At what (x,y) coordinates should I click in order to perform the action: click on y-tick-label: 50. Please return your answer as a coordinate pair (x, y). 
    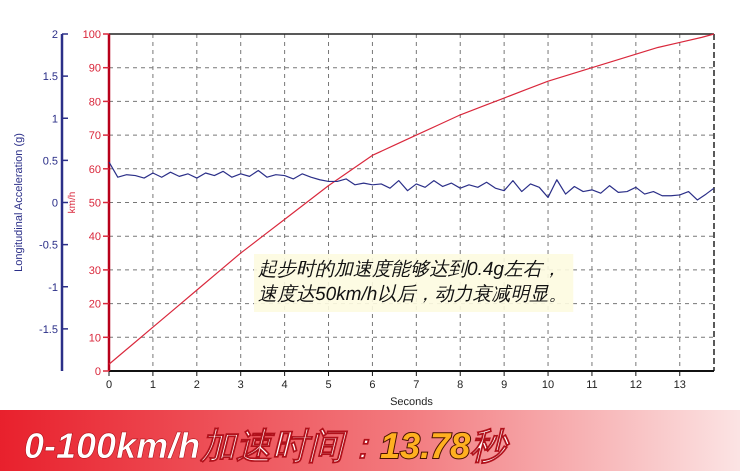
    Looking at the image, I should click on (94, 204).